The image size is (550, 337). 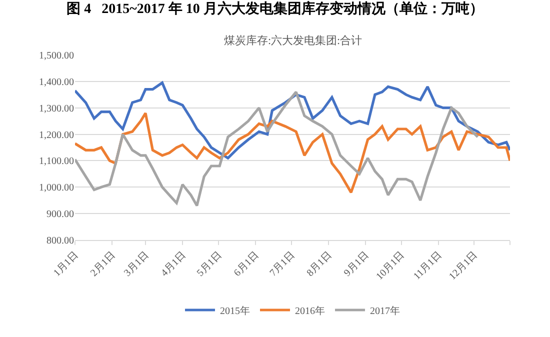 What do you see at coordinates (103, 264) in the screenshot?
I see `x-tick-label: 2月1日` at bounding box center [103, 264].